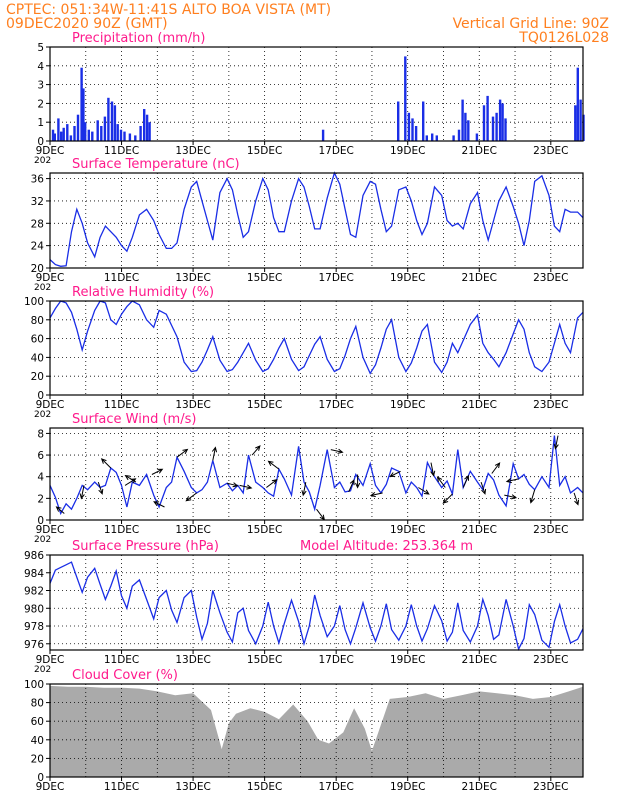  What do you see at coordinates (38, 247) in the screenshot?
I see `y-tick-label: 24` at bounding box center [38, 247].